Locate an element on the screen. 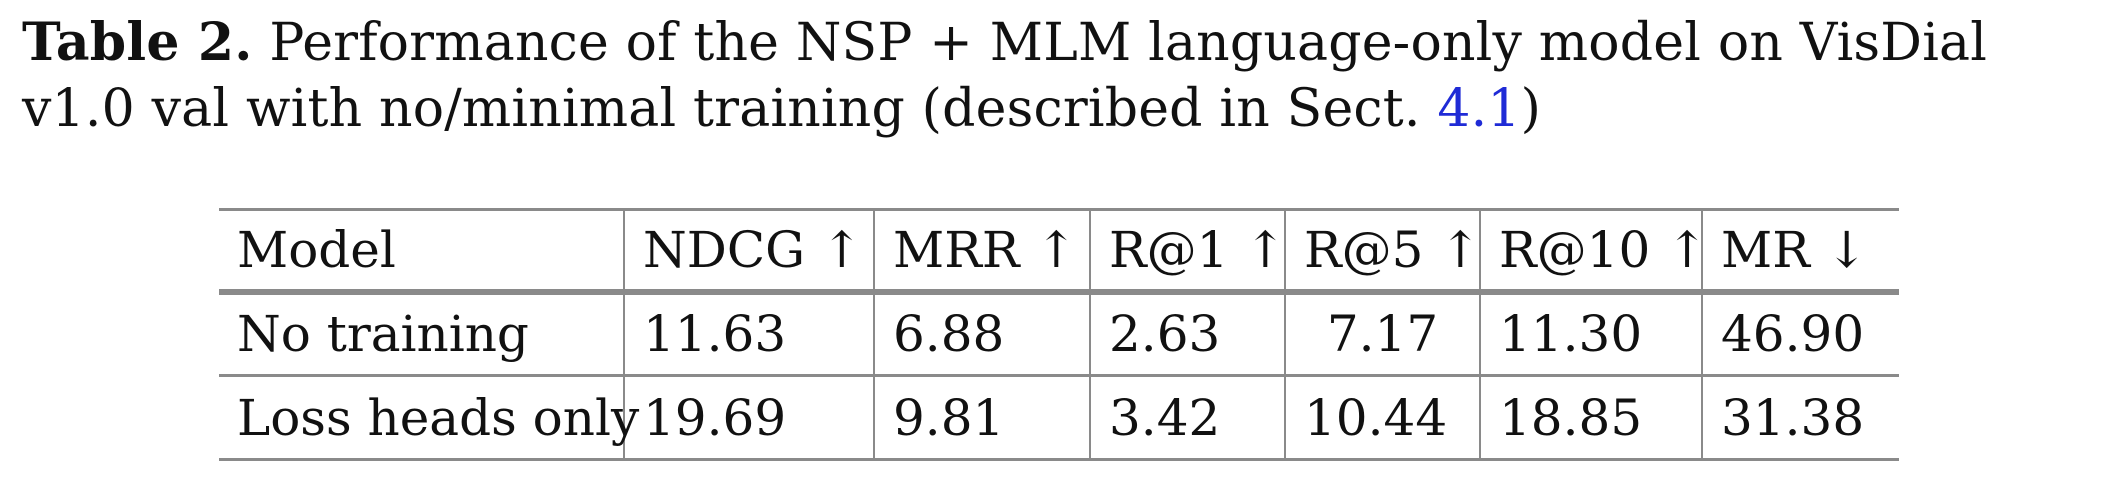 Image resolution: width=2121 pixels, height=479 pixels. header-r10: R@10 ↑ is located at coordinates (1593, 251).